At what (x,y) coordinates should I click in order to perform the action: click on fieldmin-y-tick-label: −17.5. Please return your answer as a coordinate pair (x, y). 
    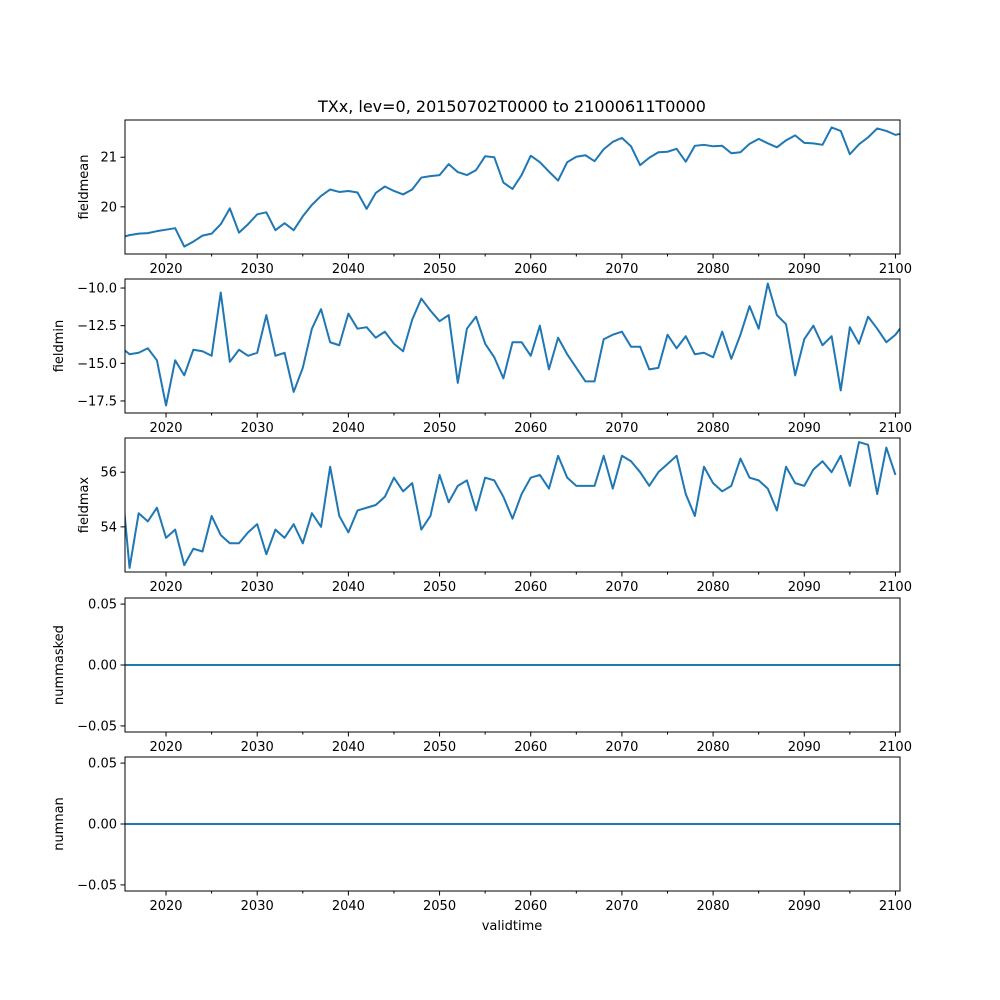
    Looking at the image, I should click on (97, 401).